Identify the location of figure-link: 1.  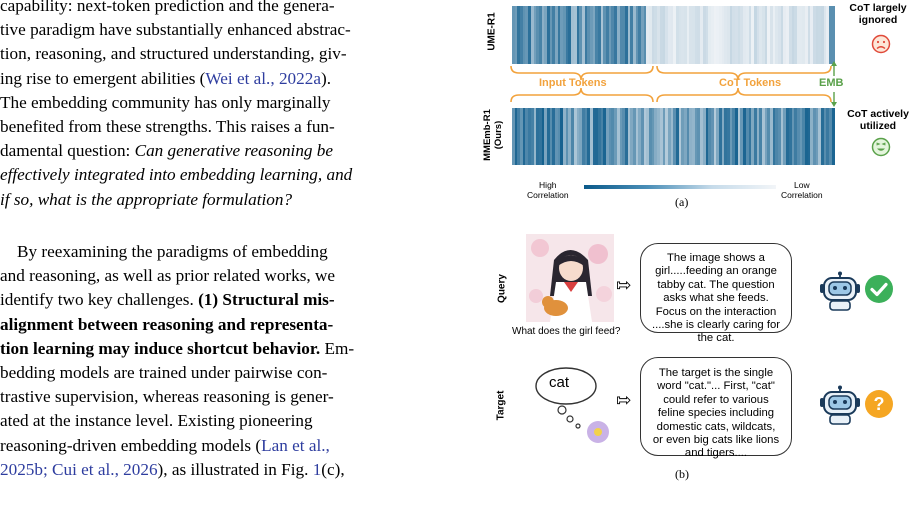
(317, 469).